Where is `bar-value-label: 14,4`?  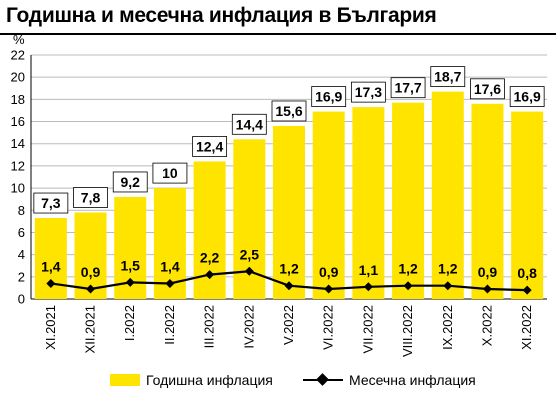
bar-value-label: 14,4 is located at coordinates (249, 124).